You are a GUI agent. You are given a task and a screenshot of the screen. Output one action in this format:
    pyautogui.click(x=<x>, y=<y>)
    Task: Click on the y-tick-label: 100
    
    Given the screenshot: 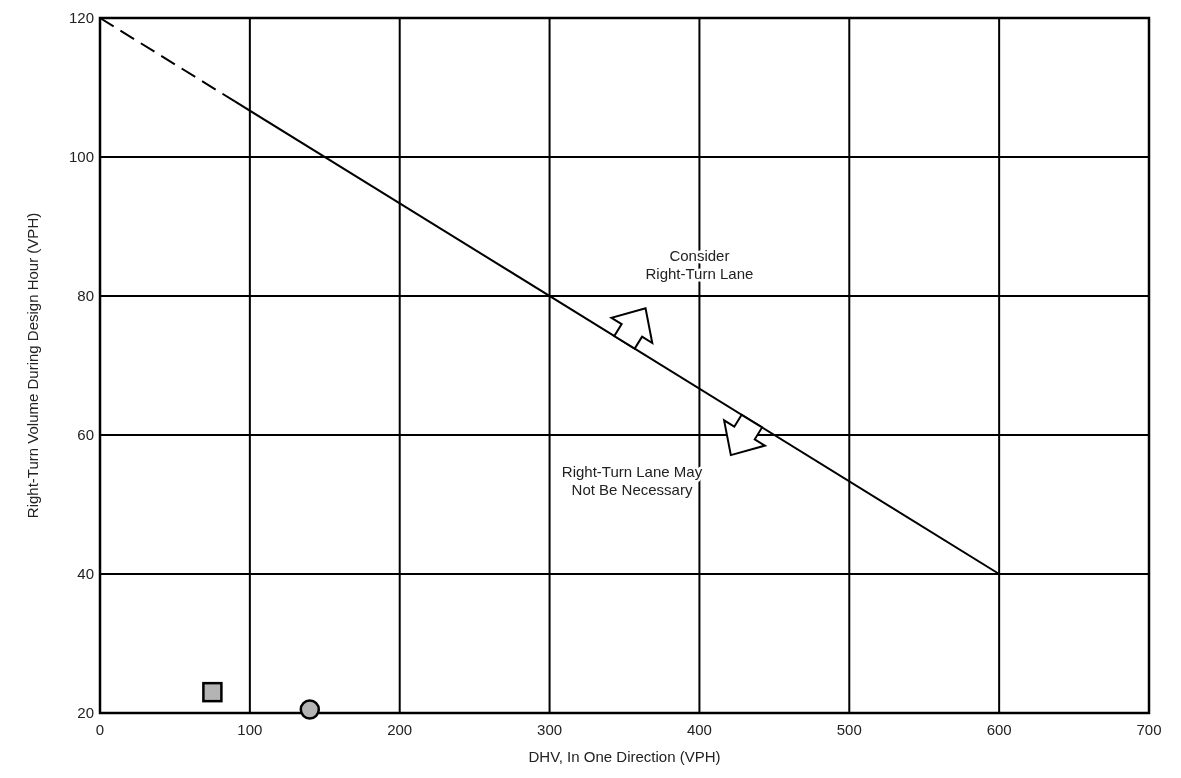 What is the action you would take?
    pyautogui.click(x=81, y=156)
    